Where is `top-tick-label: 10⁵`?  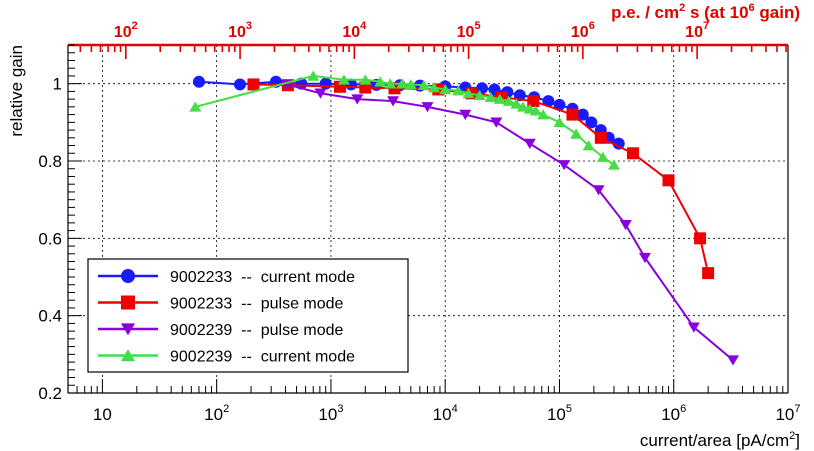
top-tick-label: 10⁵ is located at coordinates (469, 30).